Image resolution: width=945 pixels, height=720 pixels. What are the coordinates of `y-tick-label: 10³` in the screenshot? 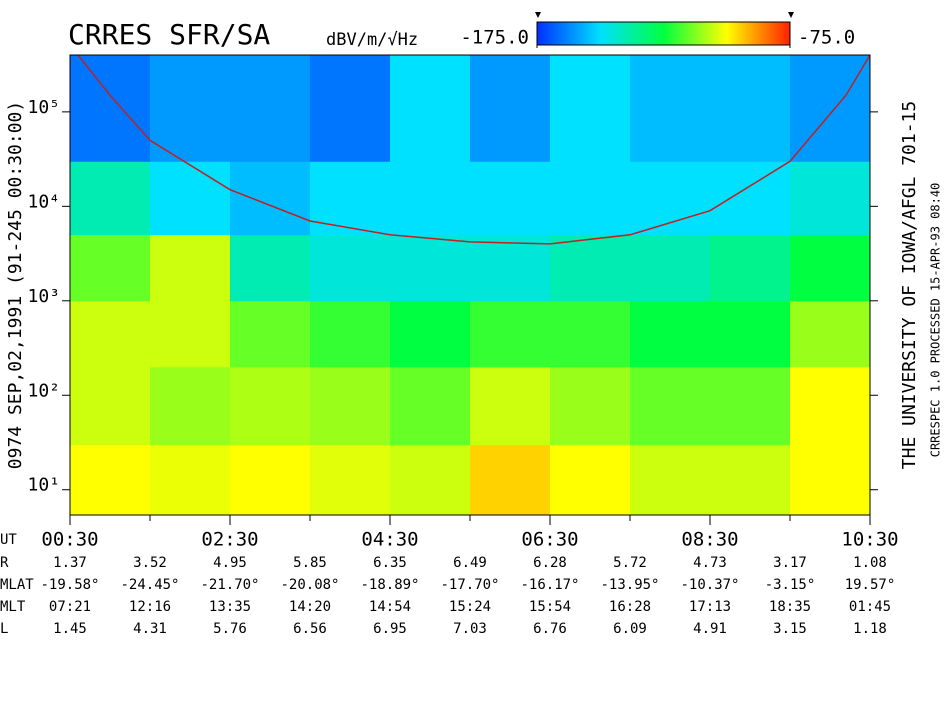 It's located at (43, 296).